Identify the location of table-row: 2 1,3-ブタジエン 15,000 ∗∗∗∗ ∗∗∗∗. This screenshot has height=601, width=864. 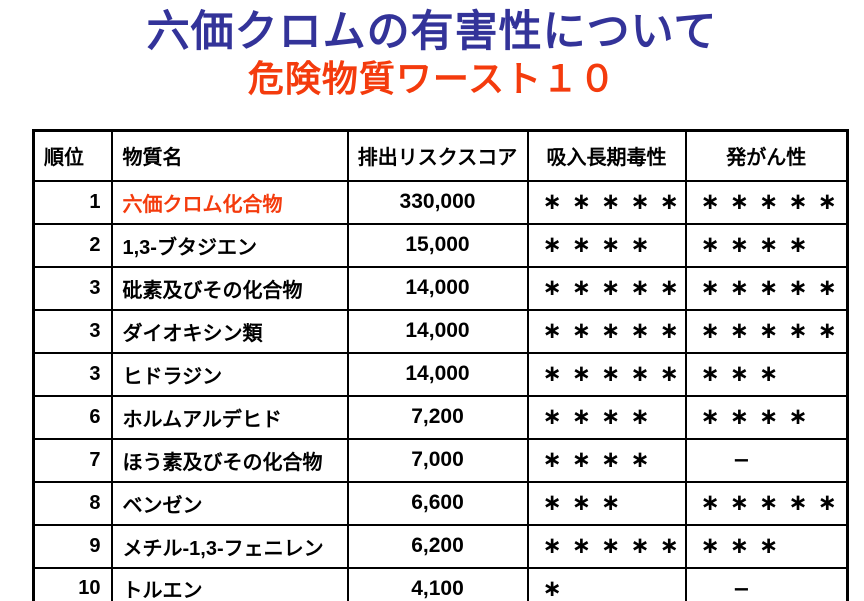
(440, 245).